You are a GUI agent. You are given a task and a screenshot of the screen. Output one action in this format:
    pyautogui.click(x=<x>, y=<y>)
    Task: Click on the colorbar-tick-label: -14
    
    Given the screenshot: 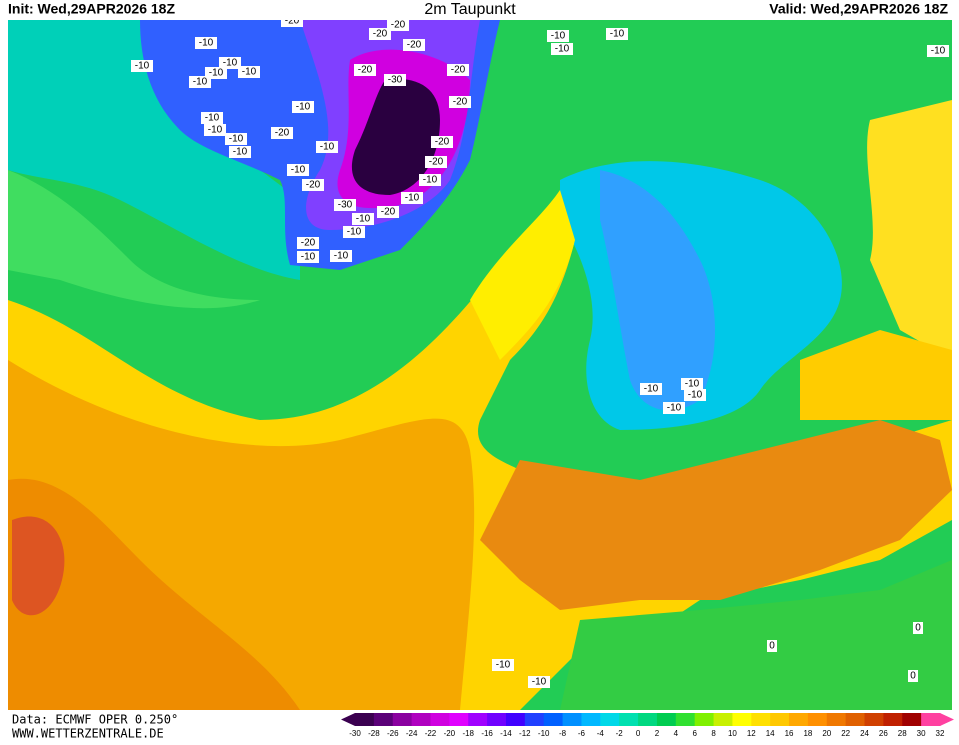 What is the action you would take?
    pyautogui.click(x=506, y=733)
    